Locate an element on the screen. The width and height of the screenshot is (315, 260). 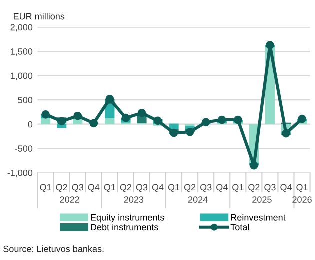
text: 2024 is located at coordinates (198, 199).